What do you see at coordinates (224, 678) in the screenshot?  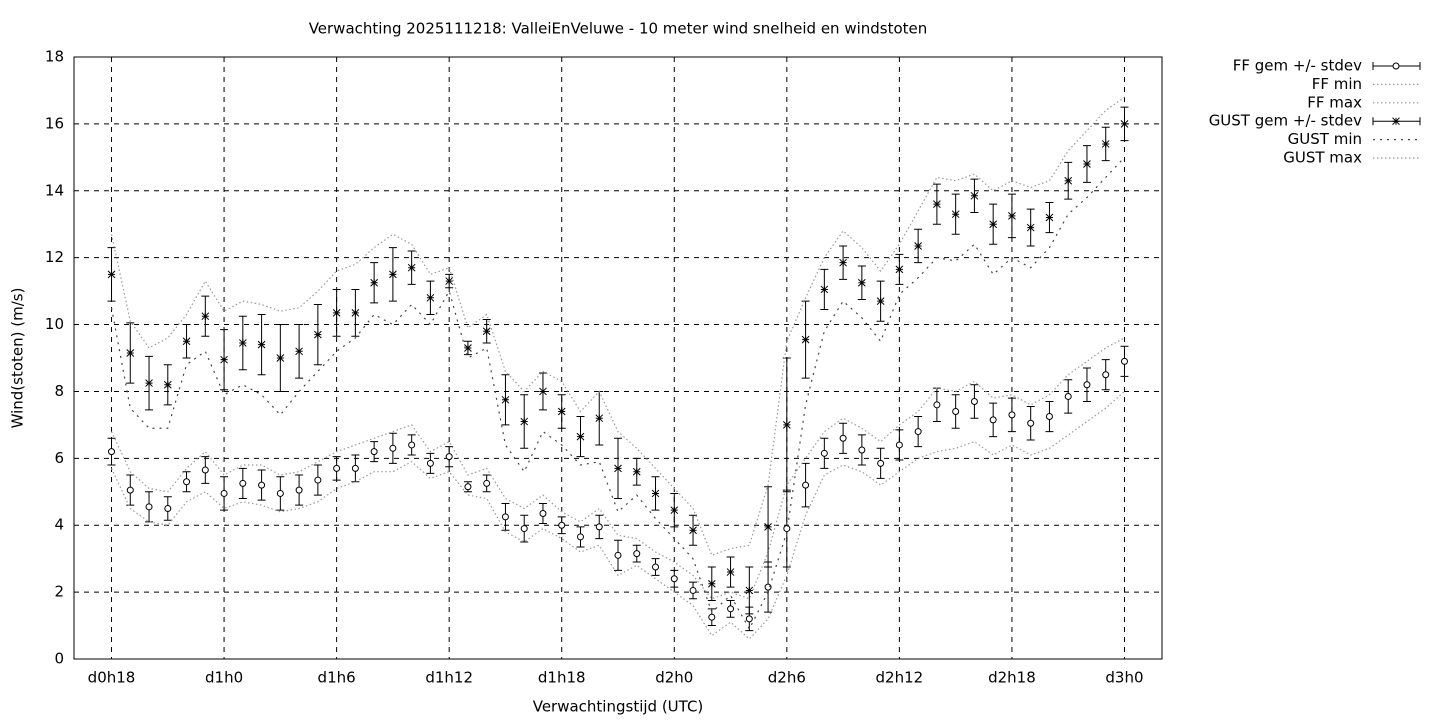 I see `x-tick-label: d1h0` at bounding box center [224, 678].